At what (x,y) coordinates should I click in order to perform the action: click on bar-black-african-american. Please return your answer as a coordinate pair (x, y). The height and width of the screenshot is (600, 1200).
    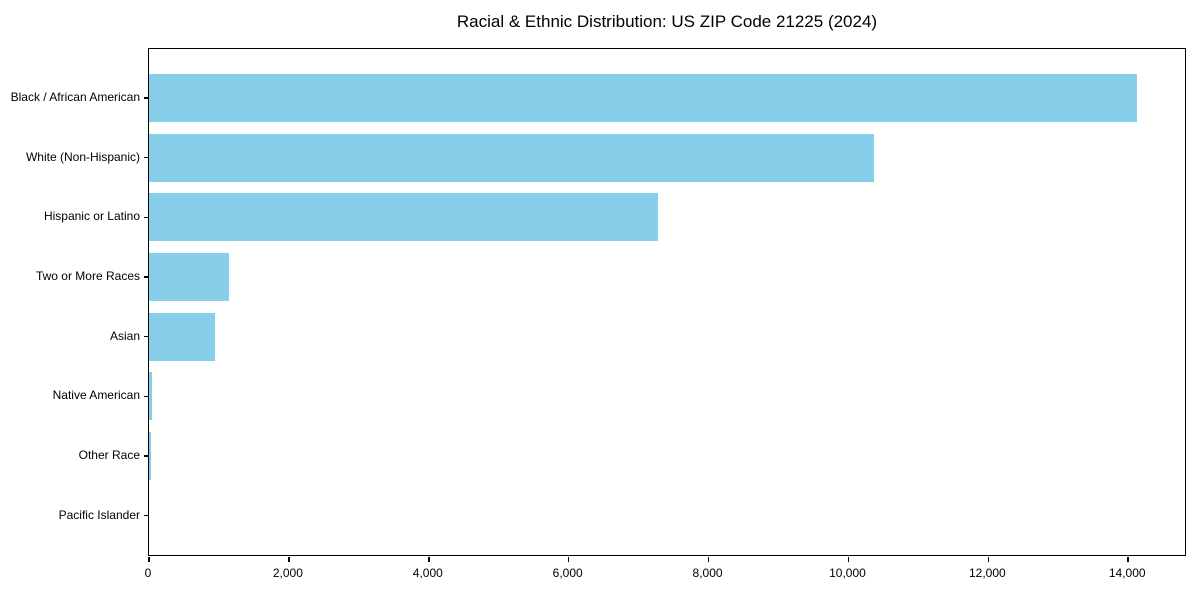
    Looking at the image, I should click on (643, 98).